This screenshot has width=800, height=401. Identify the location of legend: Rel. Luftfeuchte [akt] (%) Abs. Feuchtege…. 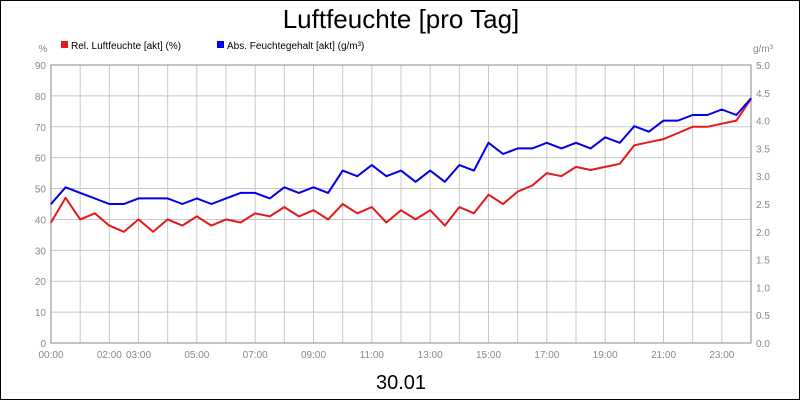
(212, 46).